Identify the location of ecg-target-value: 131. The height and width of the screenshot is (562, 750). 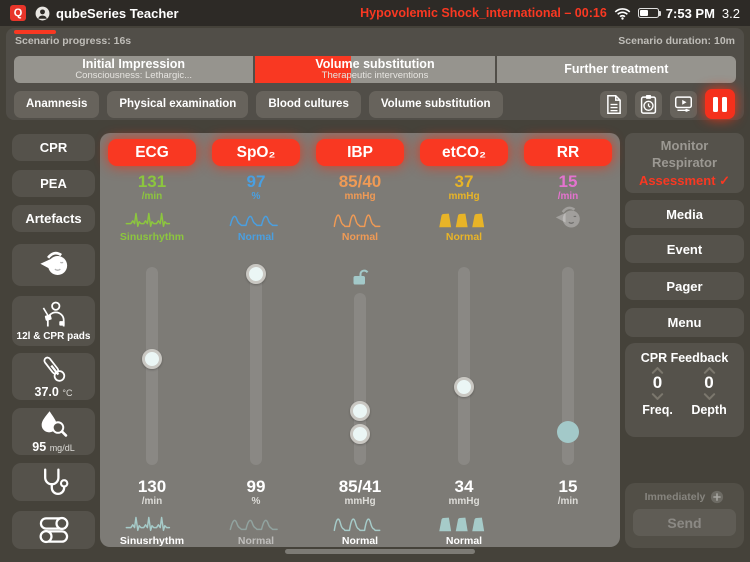
(152, 181).